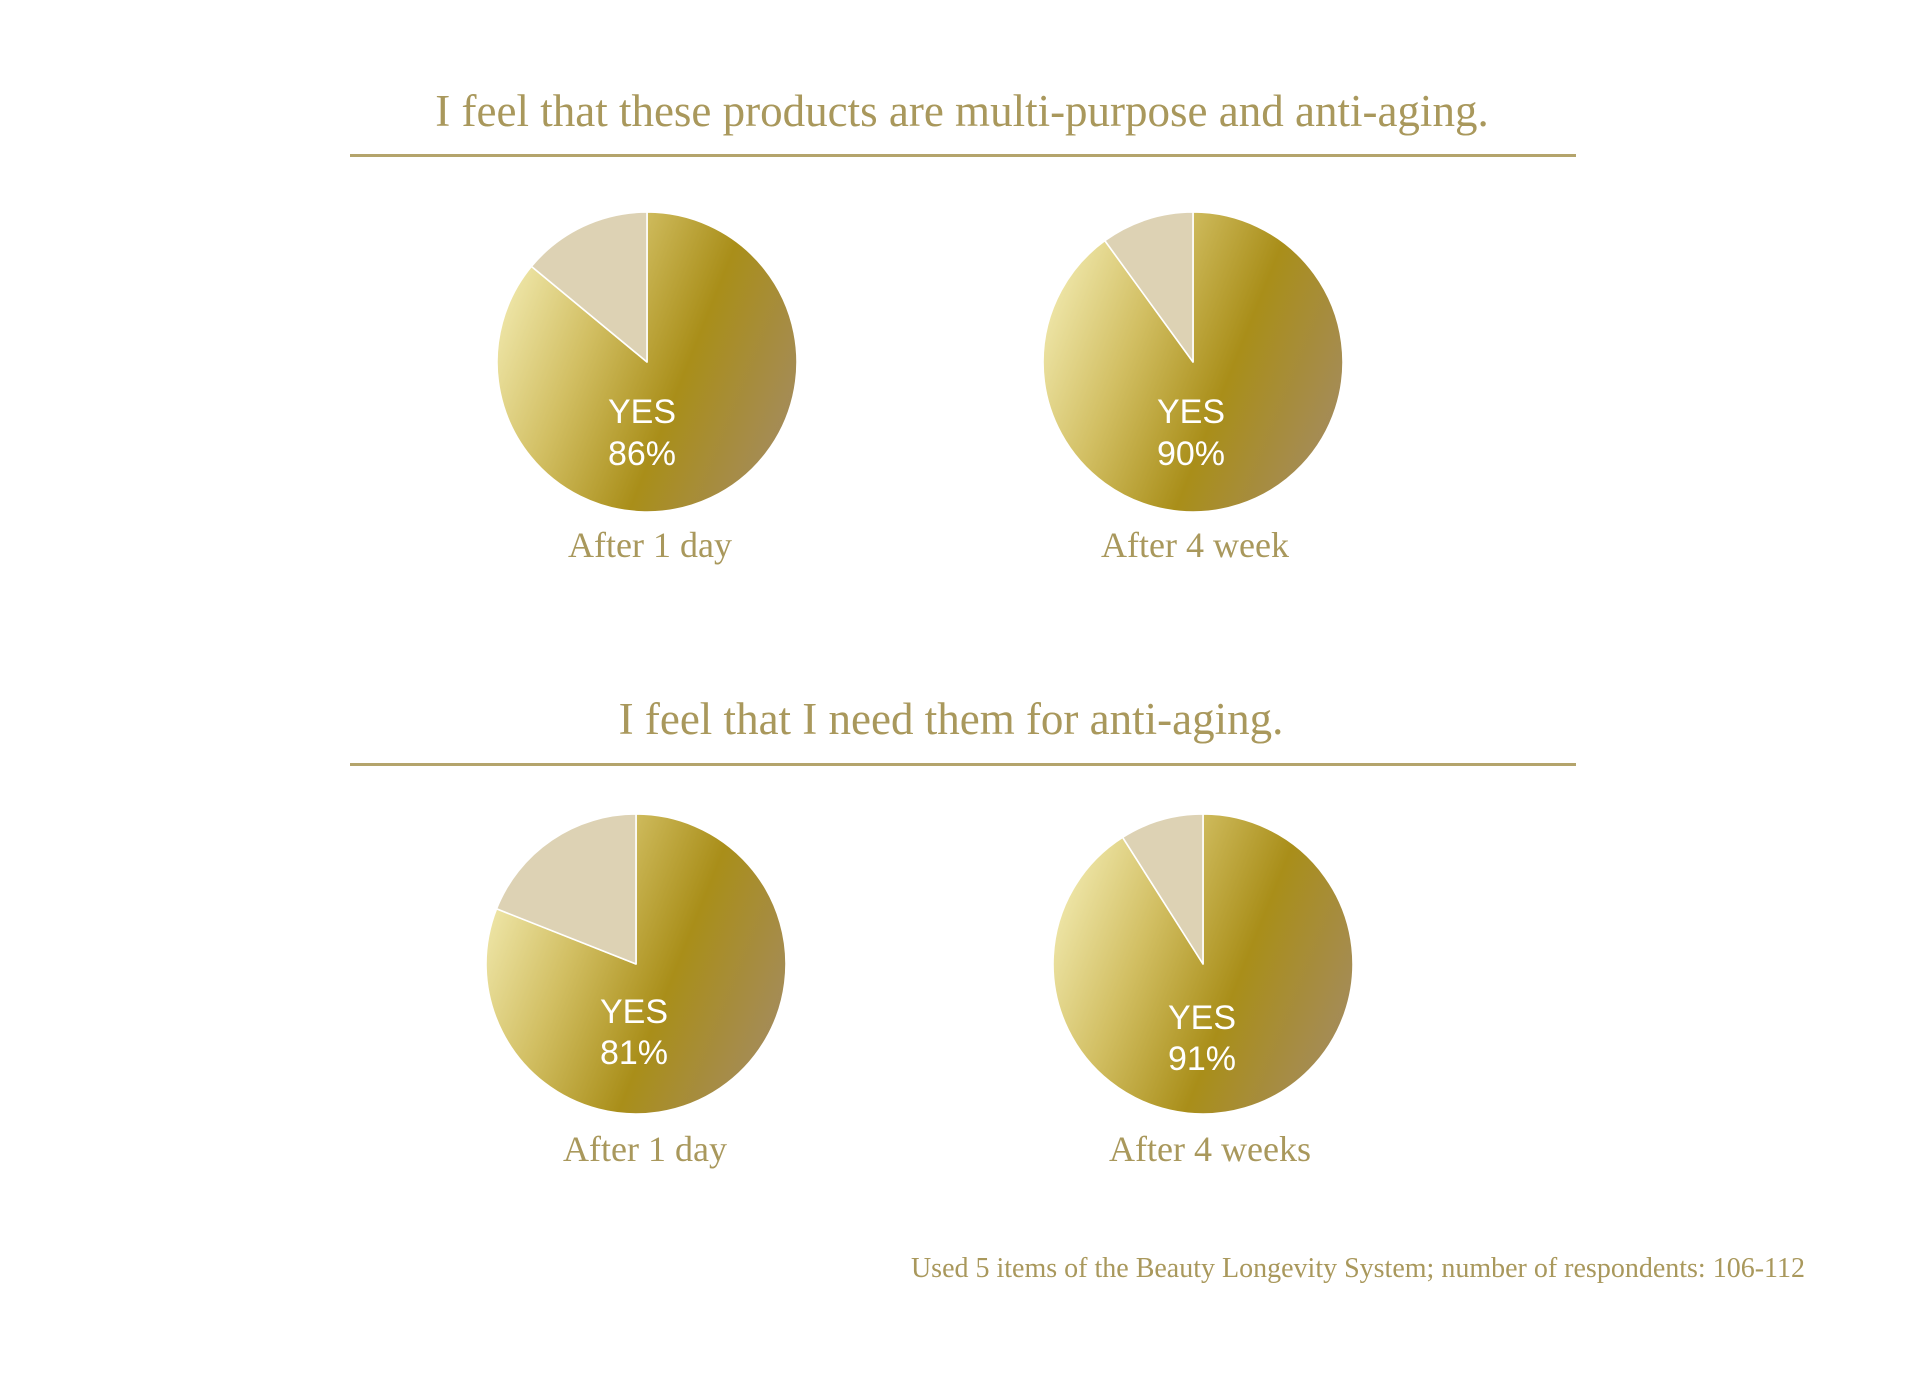 This screenshot has width=1916, height=1384. I want to click on pie-chart-after-1-day: YES 86%, so click(647, 362).